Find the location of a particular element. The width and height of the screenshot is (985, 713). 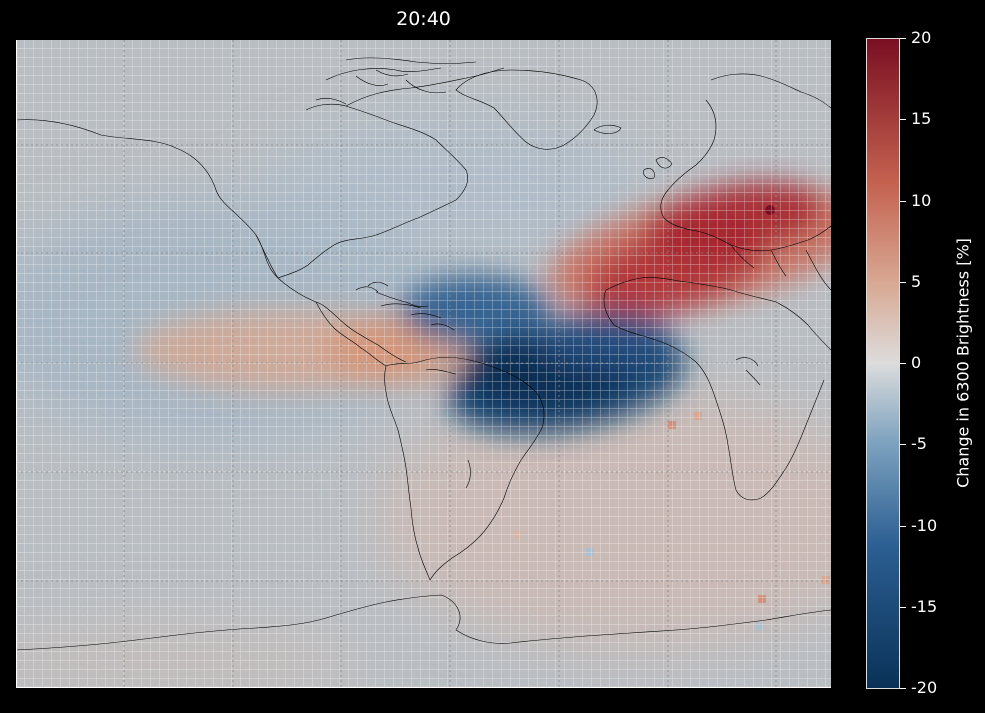

colorbar is located at coordinates (883, 363).